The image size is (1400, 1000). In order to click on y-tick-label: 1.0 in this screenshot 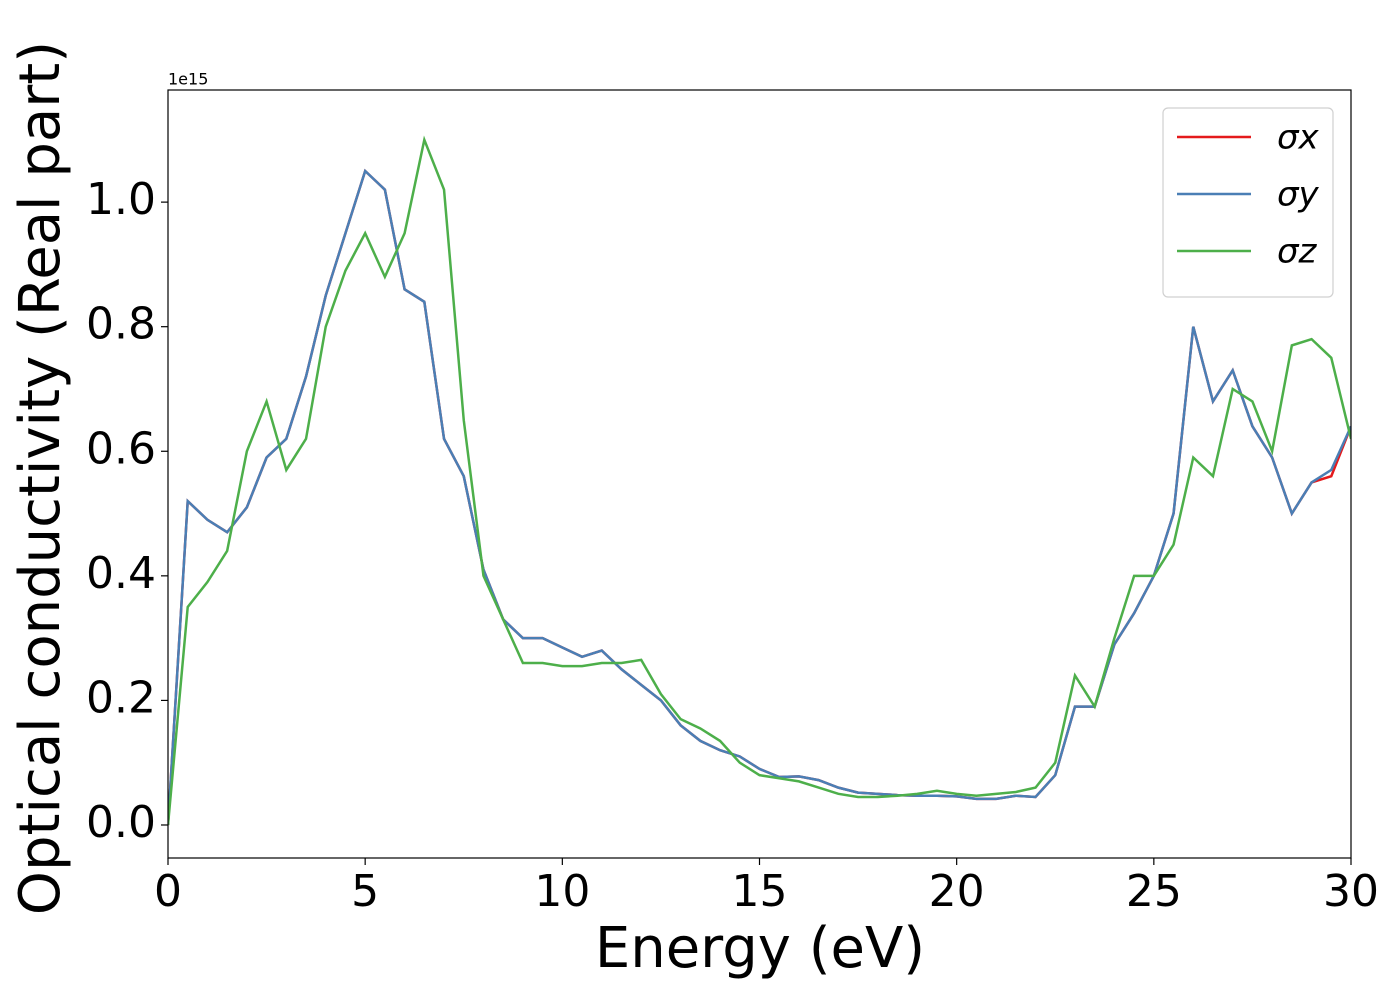, I will do `click(121, 199)`.